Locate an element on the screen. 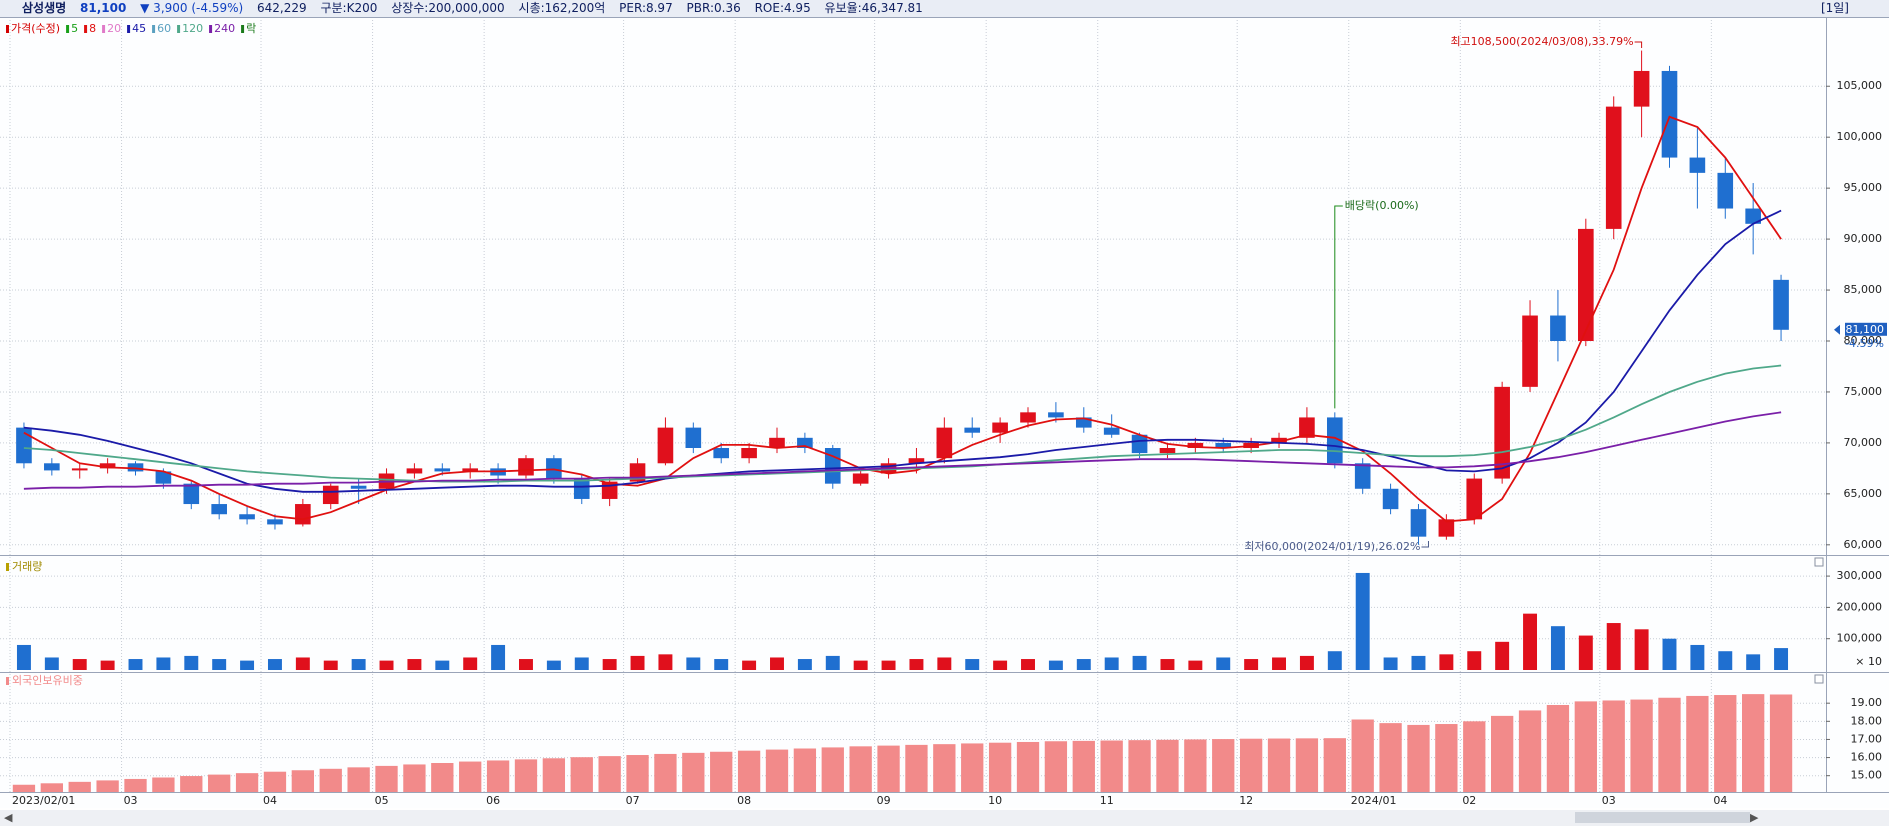 This screenshot has height=826, width=1889. legend-label: 120 is located at coordinates (192, 28).